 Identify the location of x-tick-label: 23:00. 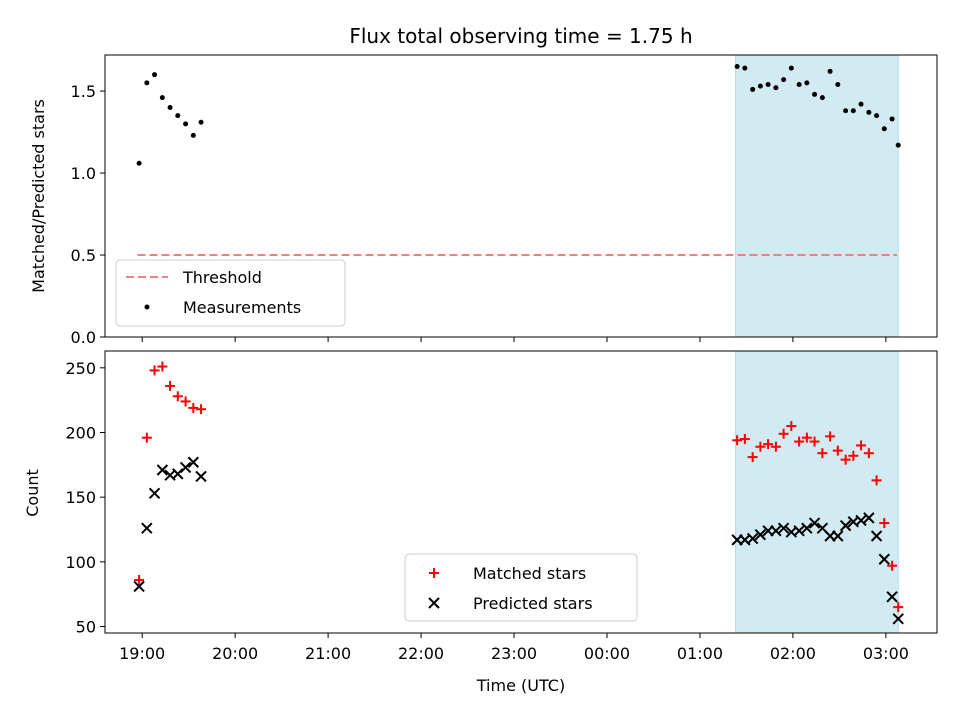
(514, 653).